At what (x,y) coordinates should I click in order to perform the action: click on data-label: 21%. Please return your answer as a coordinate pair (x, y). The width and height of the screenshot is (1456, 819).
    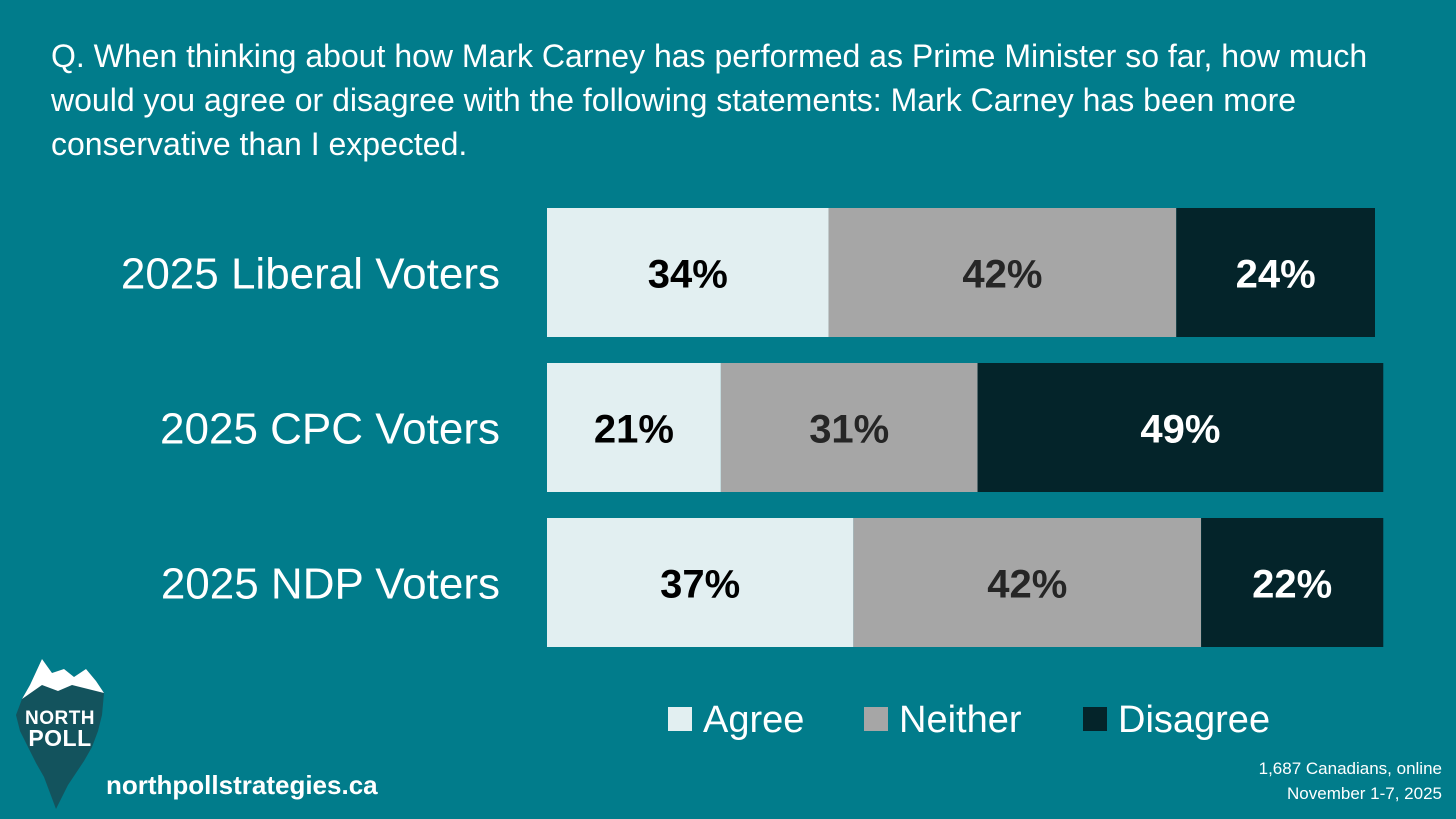
    Looking at the image, I should click on (634, 430).